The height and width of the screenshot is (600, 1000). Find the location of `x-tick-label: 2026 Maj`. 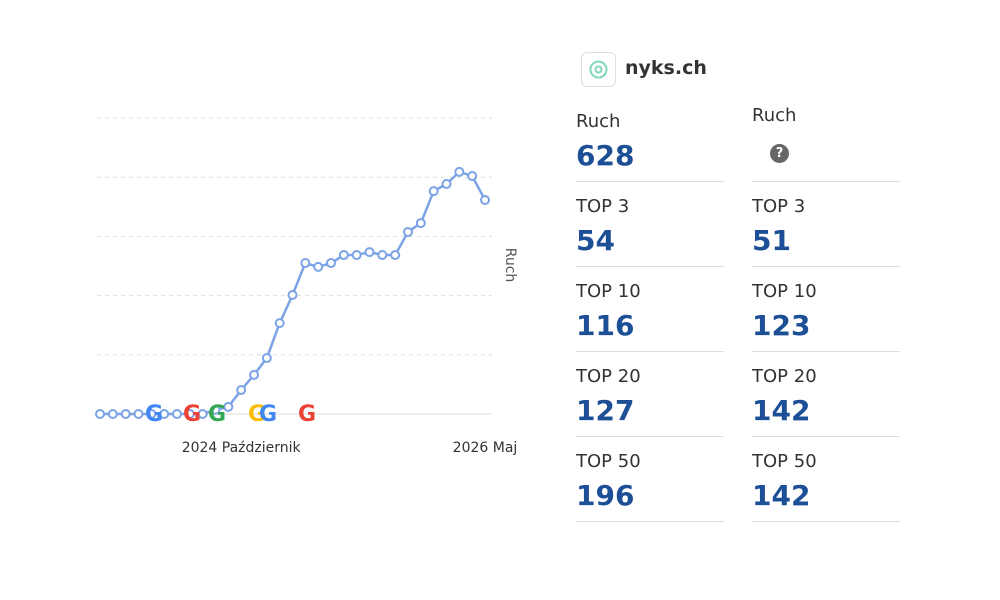

x-tick-label: 2026 Maj is located at coordinates (485, 448).